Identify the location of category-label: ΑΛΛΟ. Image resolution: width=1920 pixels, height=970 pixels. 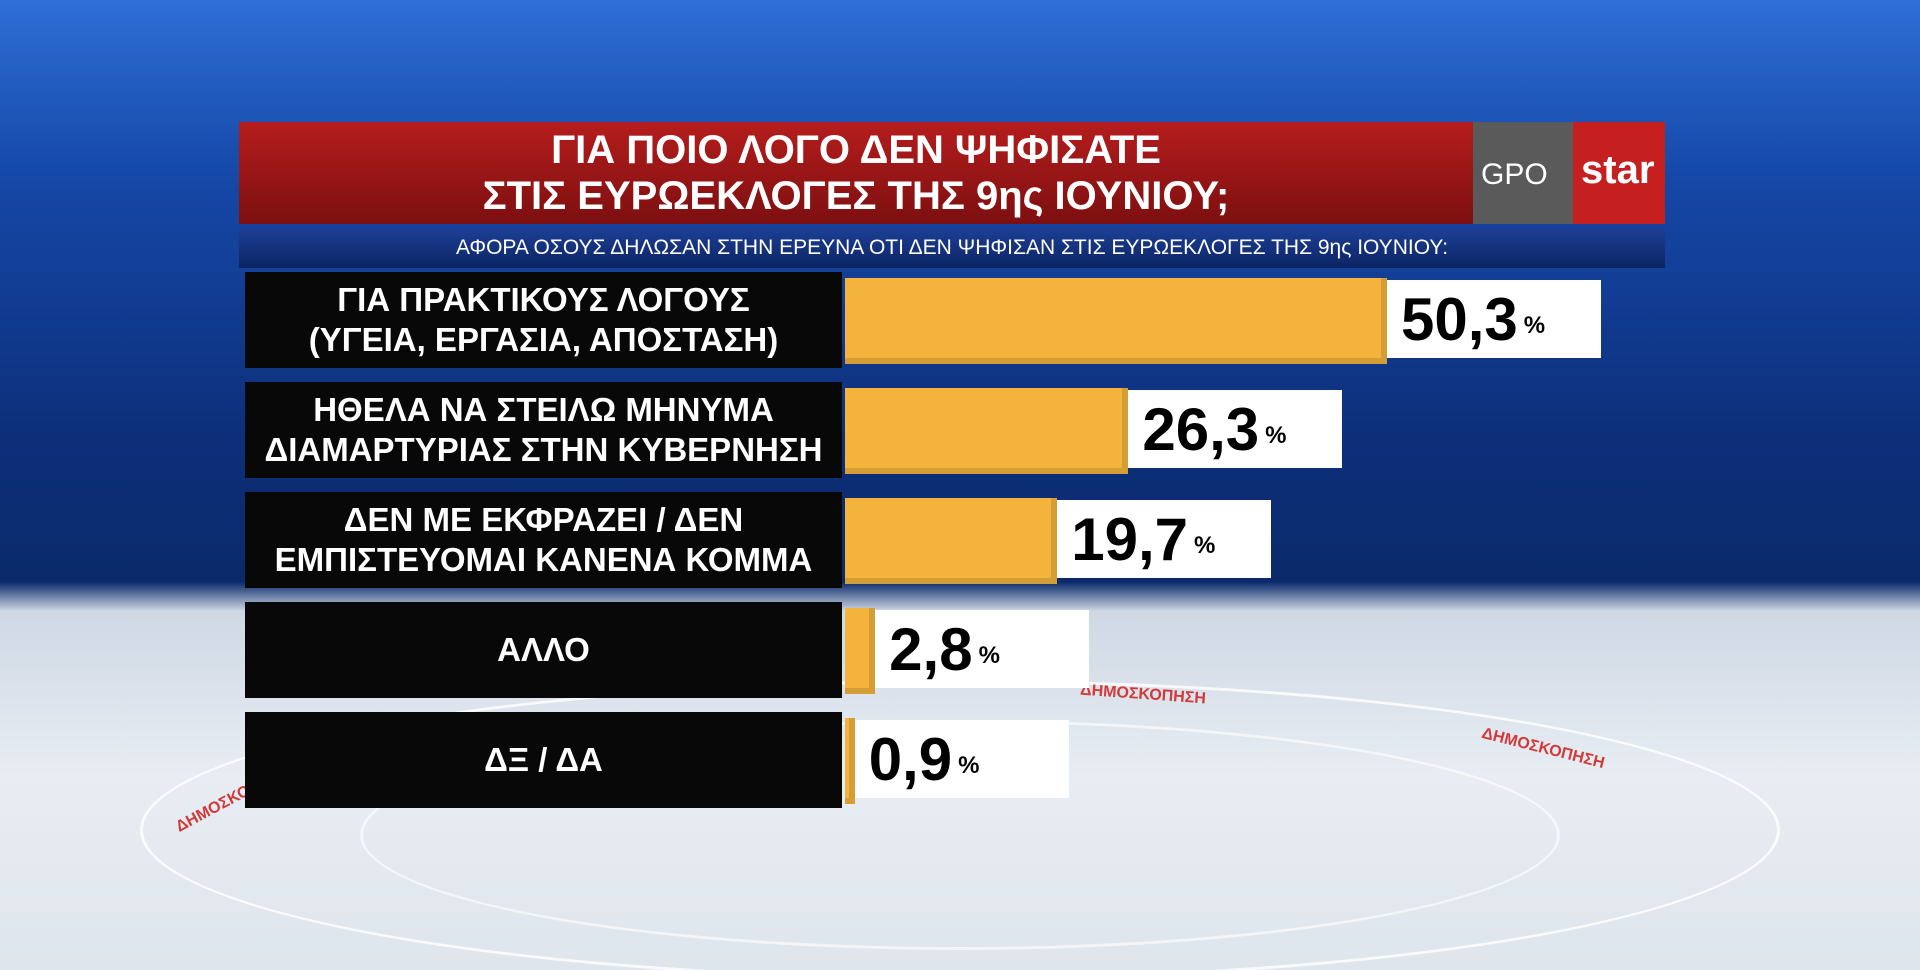
(543, 650).